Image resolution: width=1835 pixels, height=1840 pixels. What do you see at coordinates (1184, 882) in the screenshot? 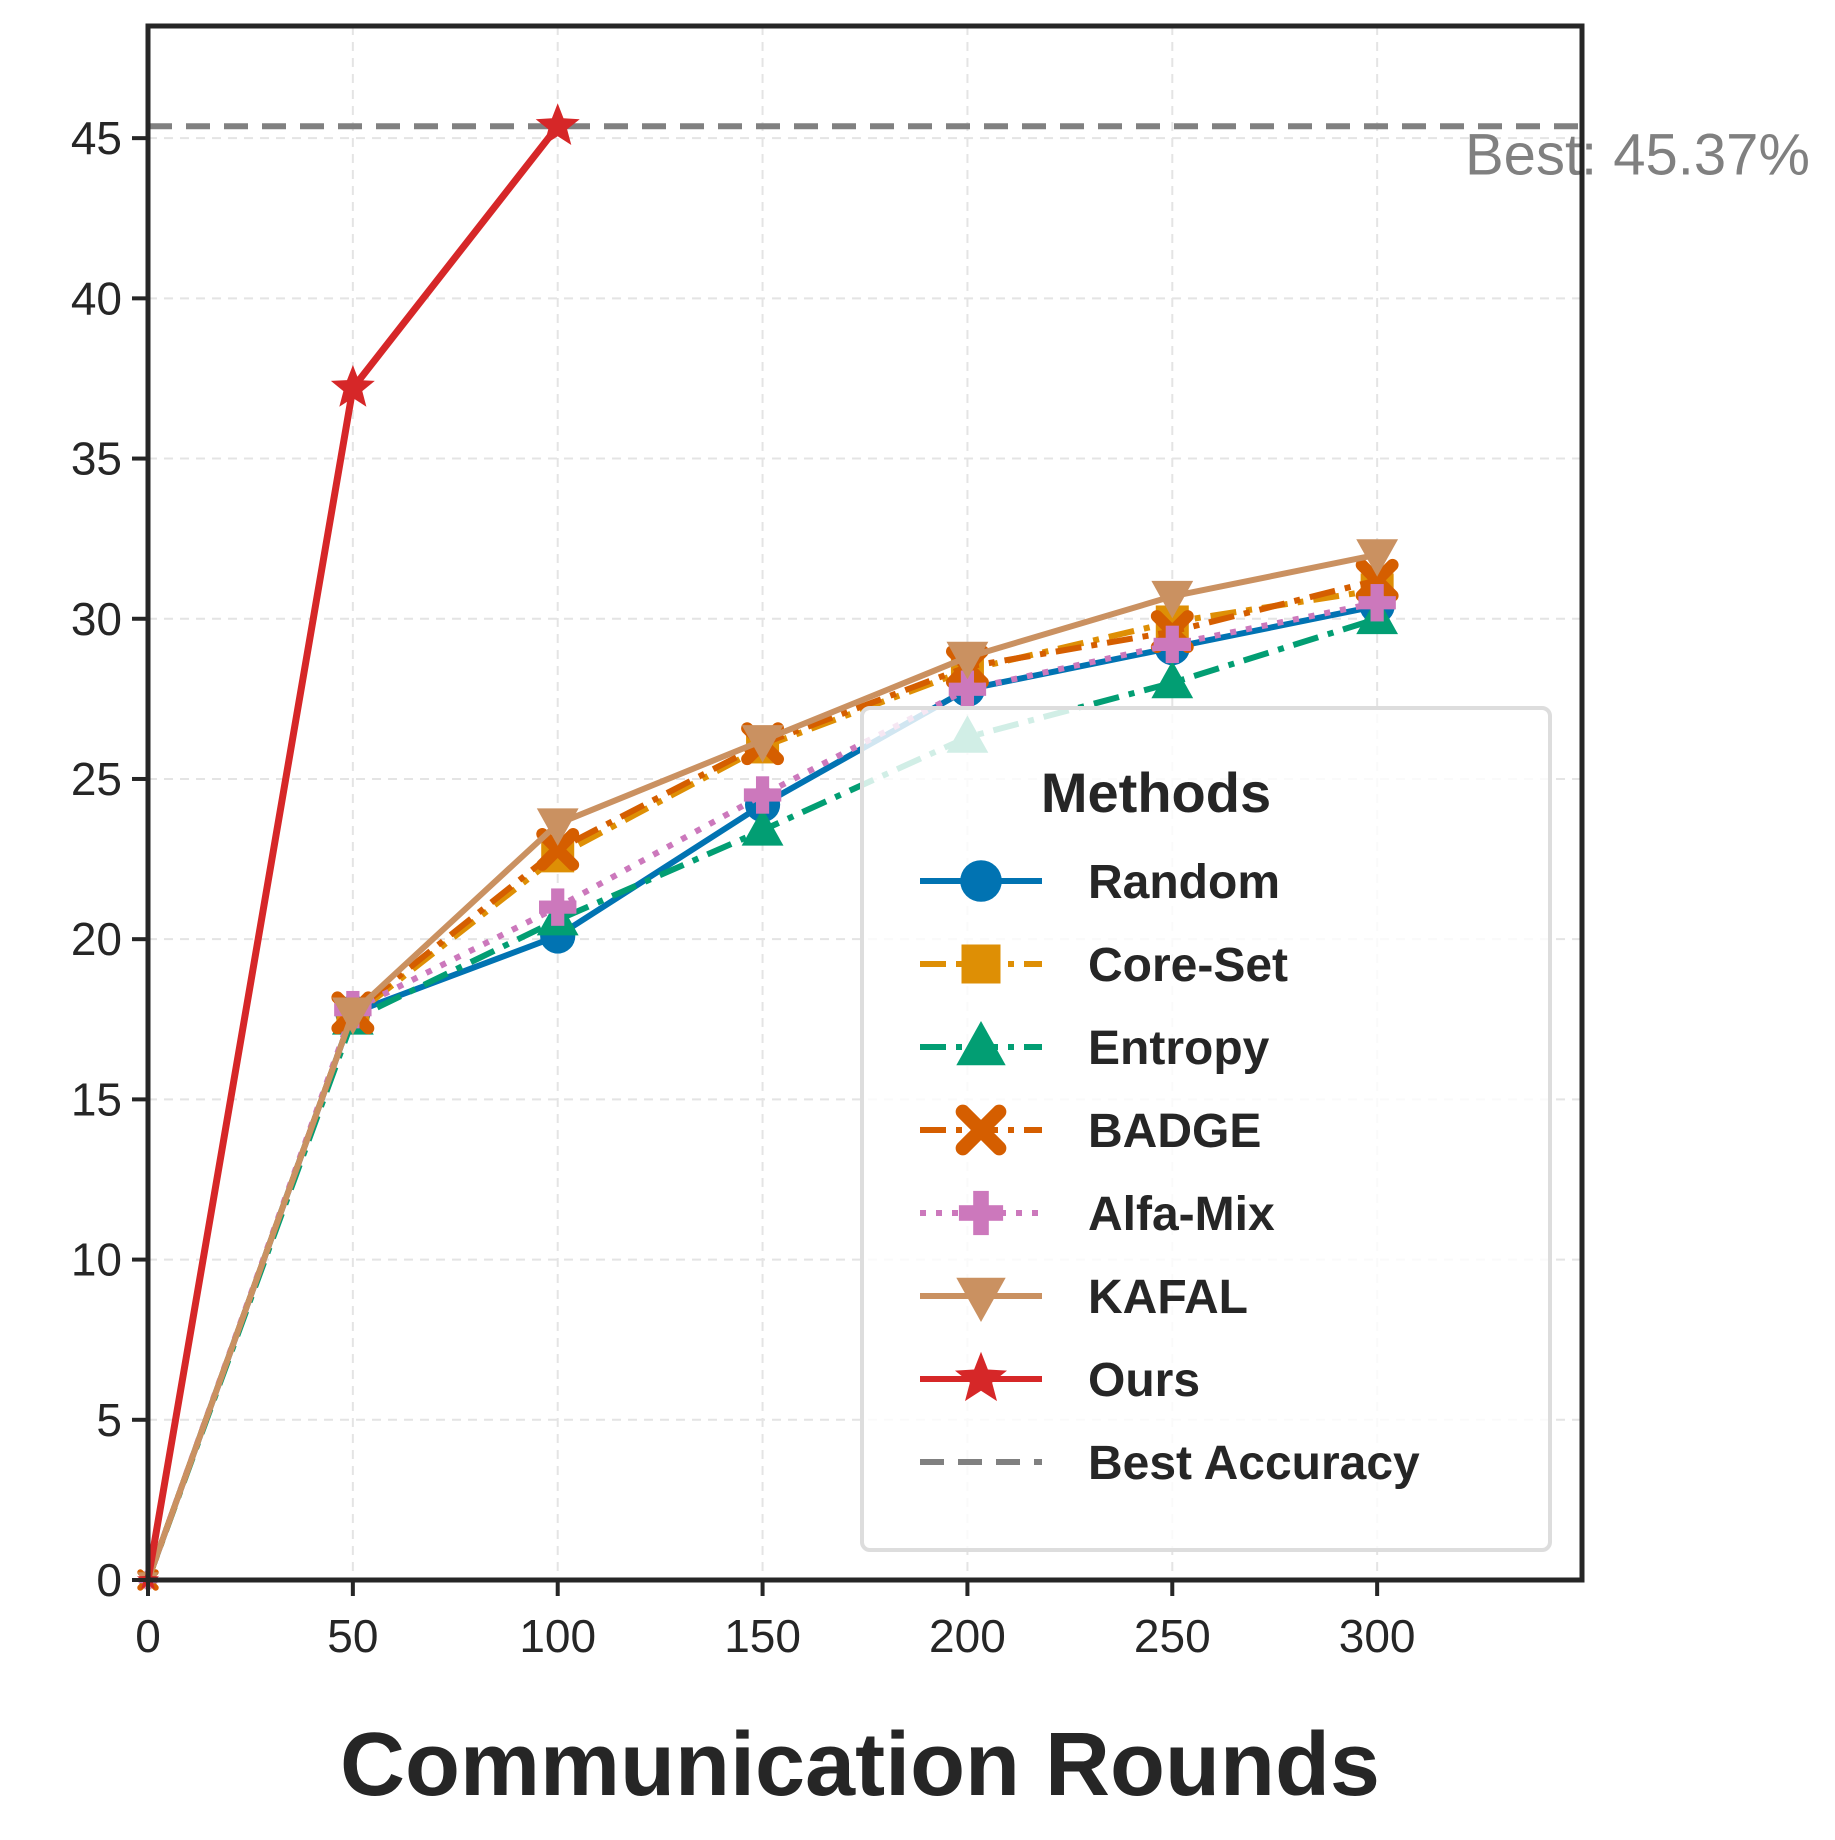
I see `legend-label: Random` at bounding box center [1184, 882].